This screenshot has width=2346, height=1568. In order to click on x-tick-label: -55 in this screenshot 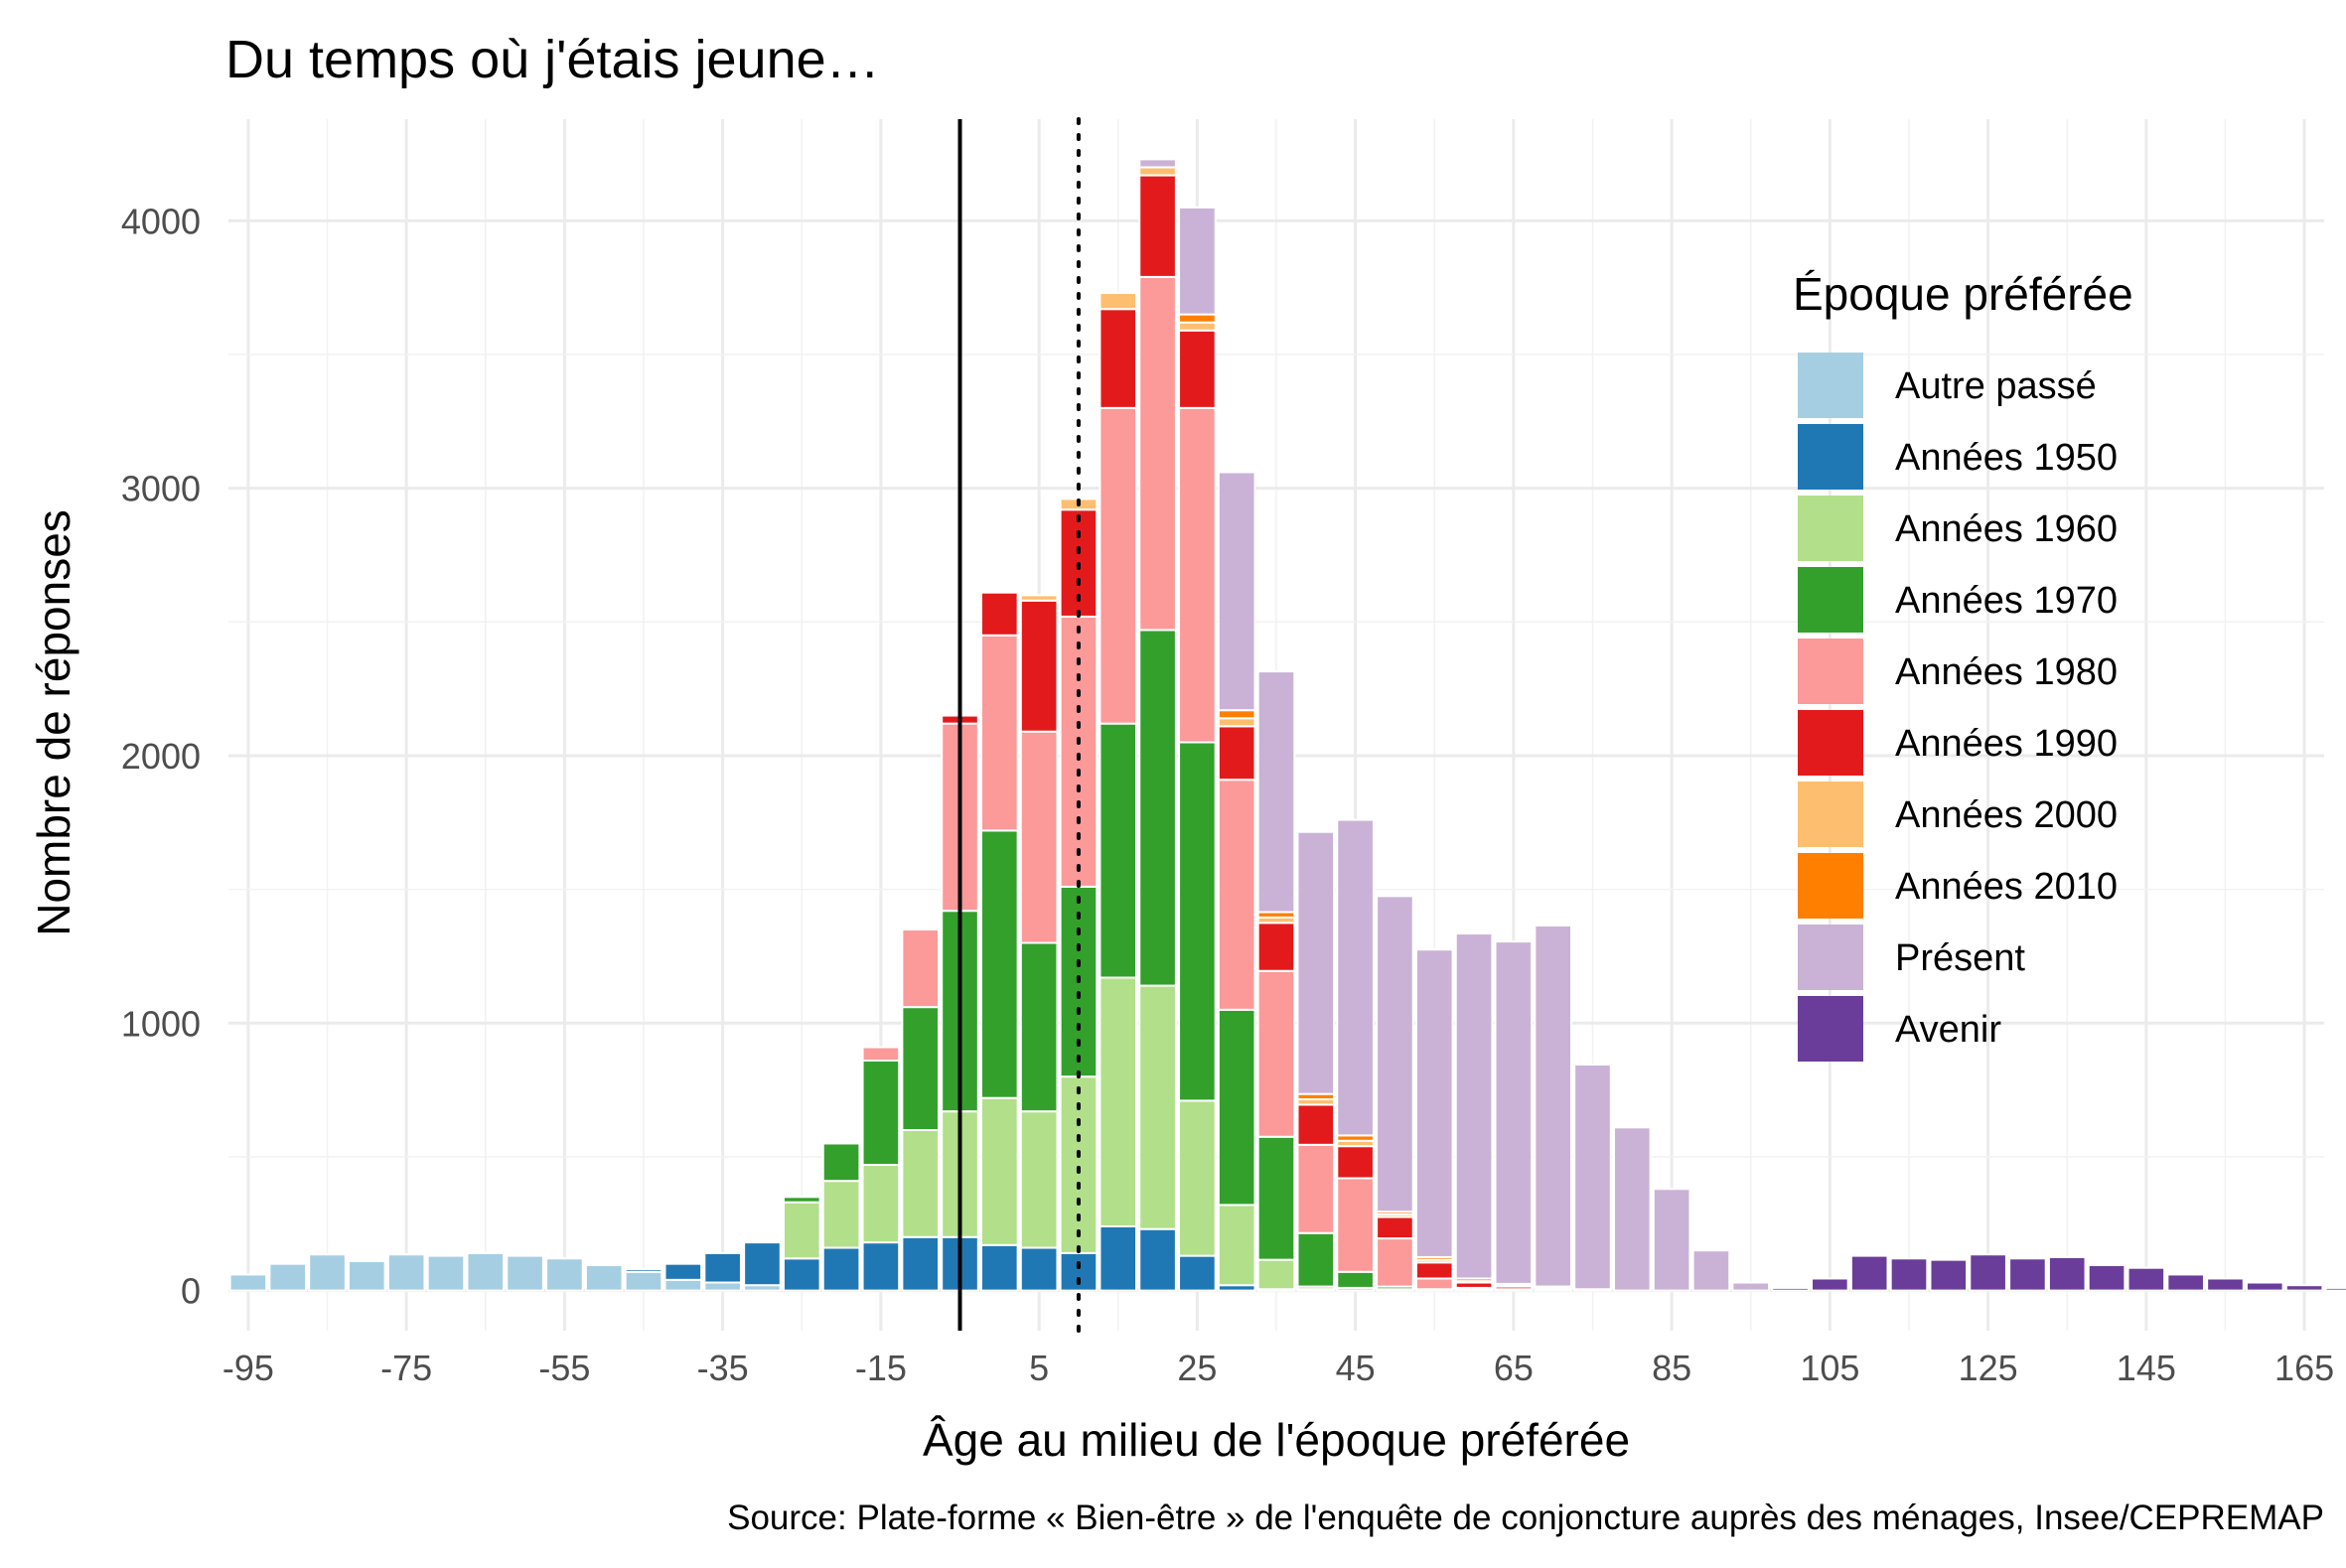, I will do `click(564, 1368)`.